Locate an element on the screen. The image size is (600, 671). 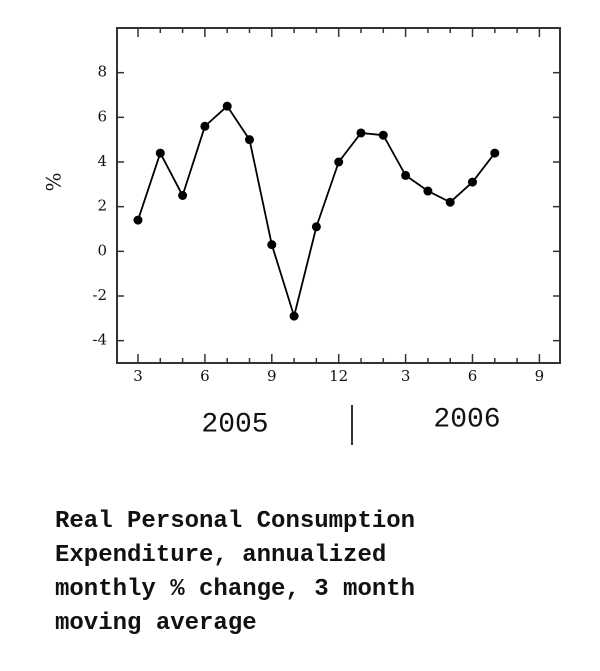
y-tick-label: 2 is located at coordinates (102, 206).